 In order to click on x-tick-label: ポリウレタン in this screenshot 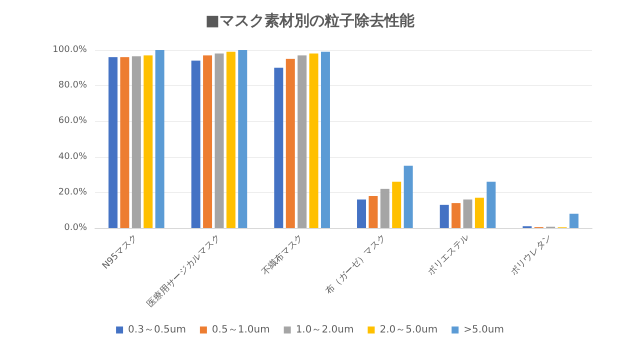, I will do `click(531, 255)`.